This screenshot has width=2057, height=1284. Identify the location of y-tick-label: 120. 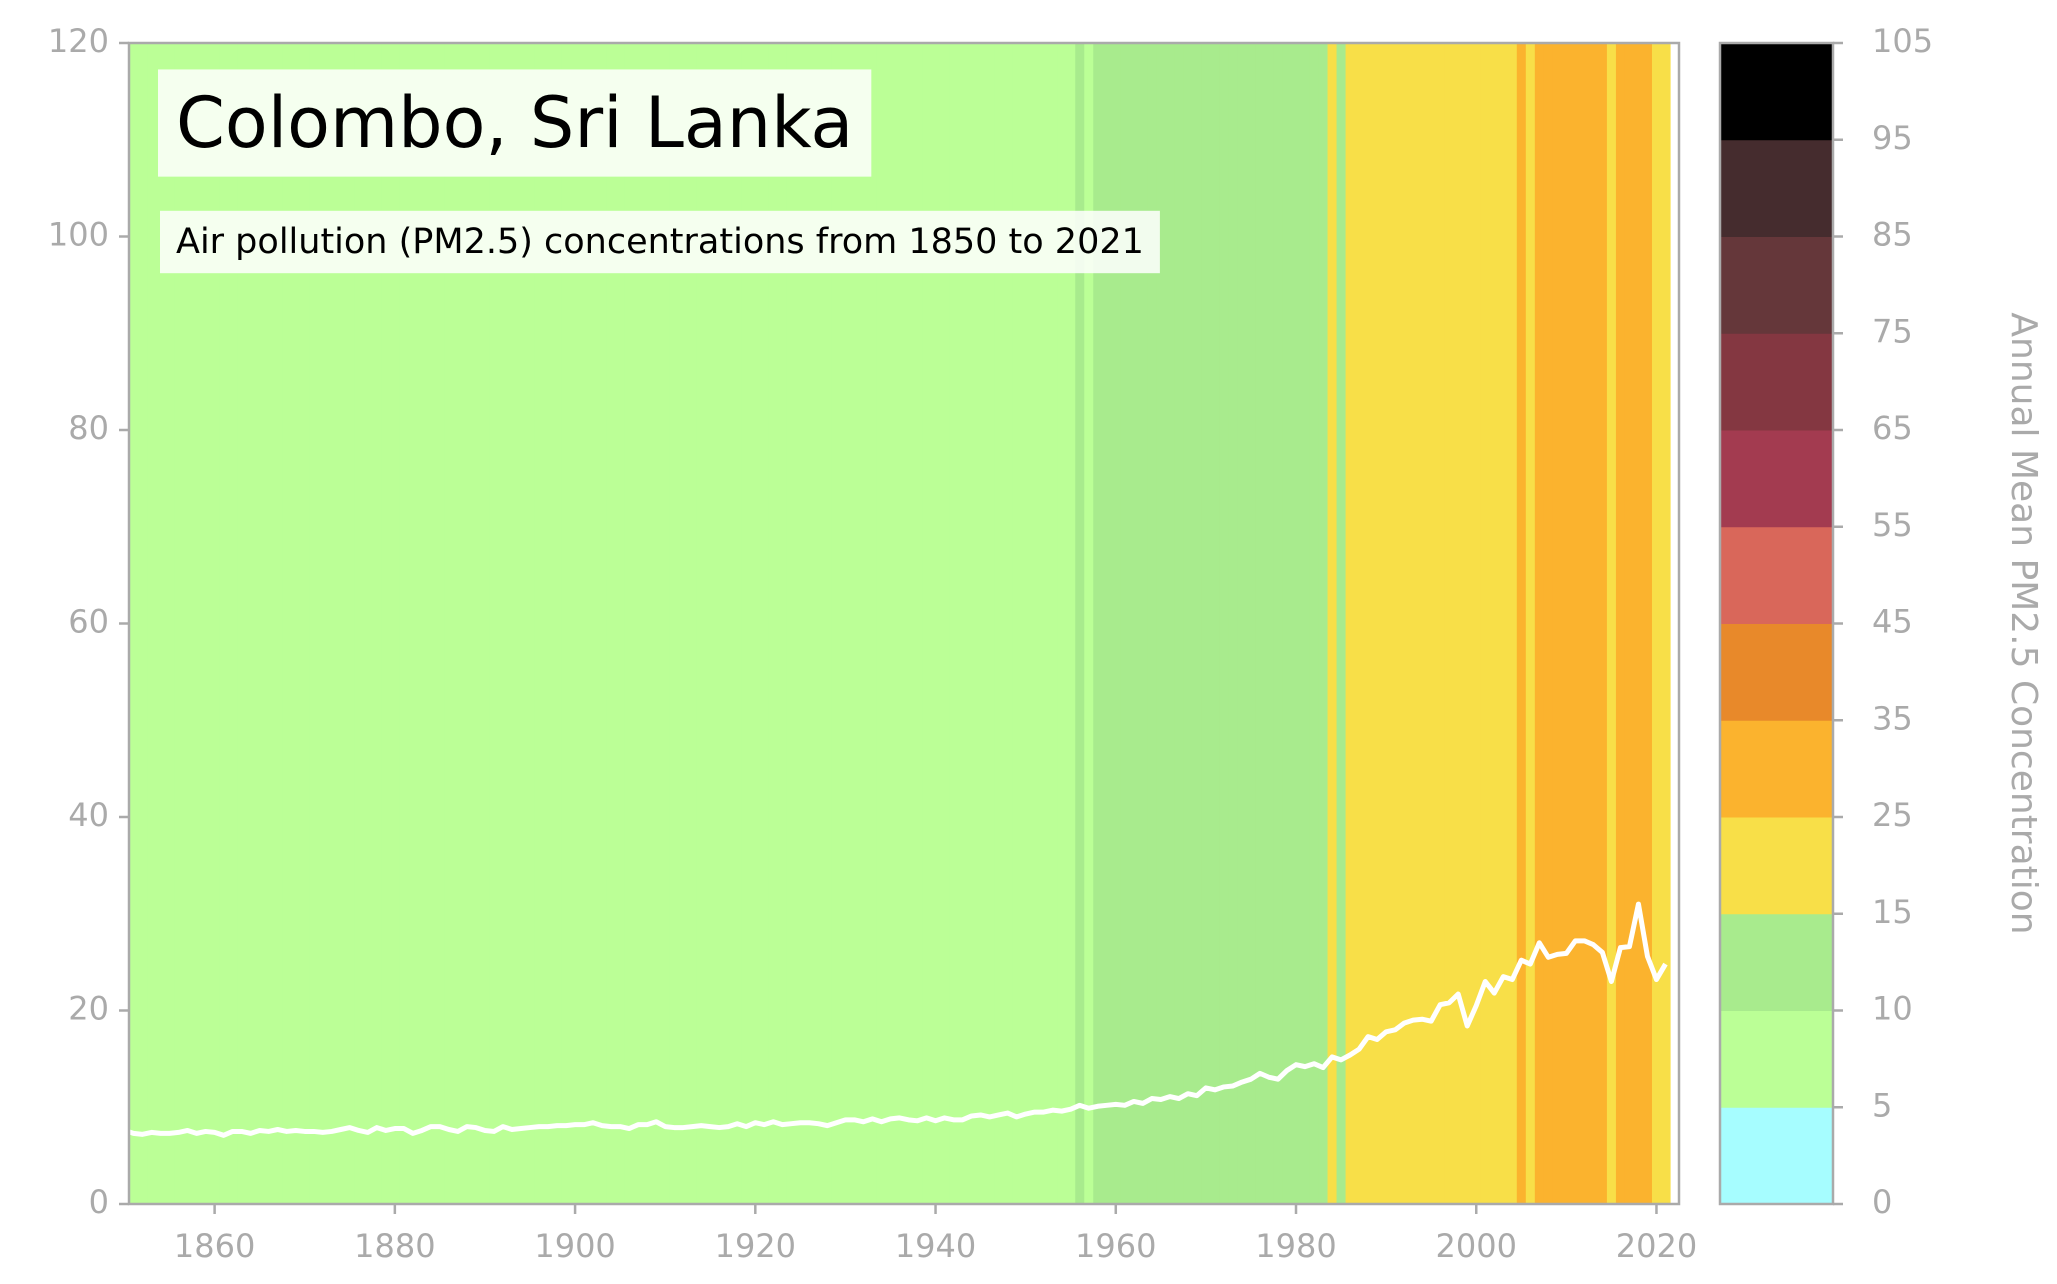
(78, 41).